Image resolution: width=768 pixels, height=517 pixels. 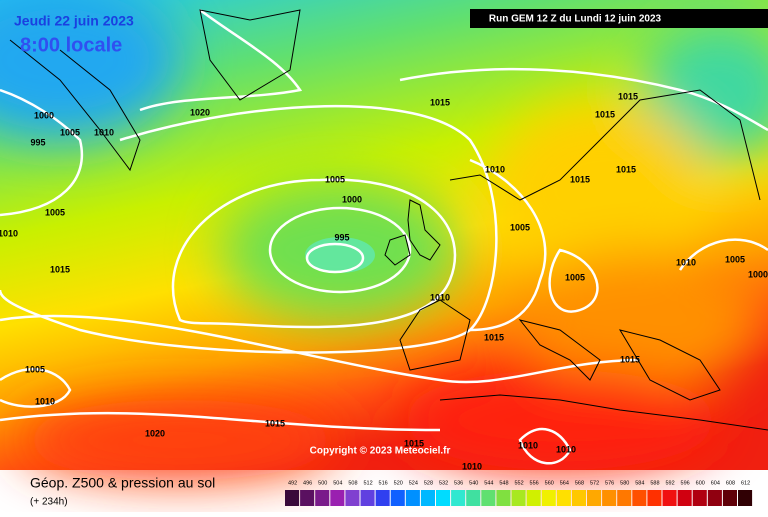 I want to click on legend-label: 596, so click(x=685, y=483).